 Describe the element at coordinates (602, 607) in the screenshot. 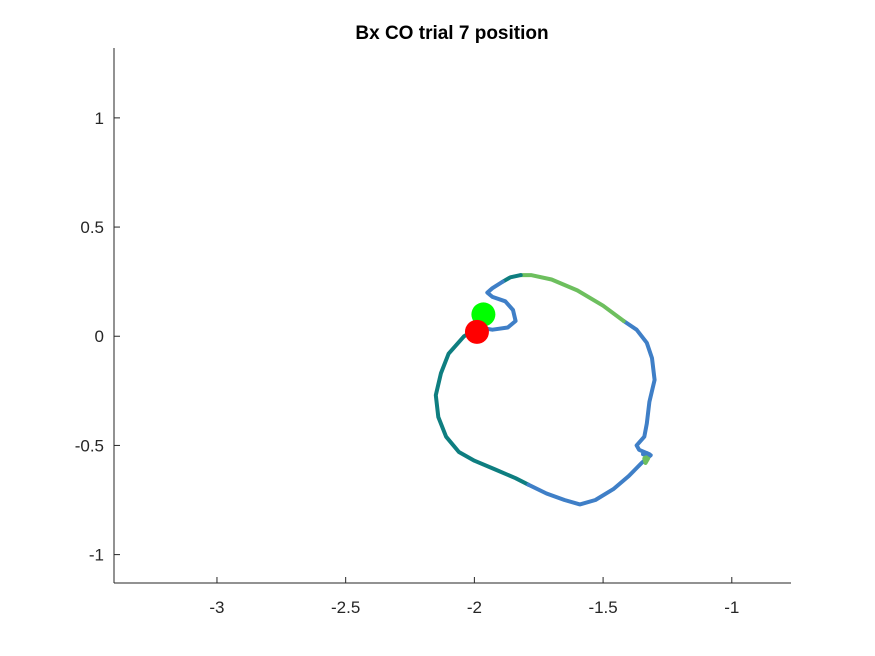

I see `x-tick-label: -1.5` at that location.